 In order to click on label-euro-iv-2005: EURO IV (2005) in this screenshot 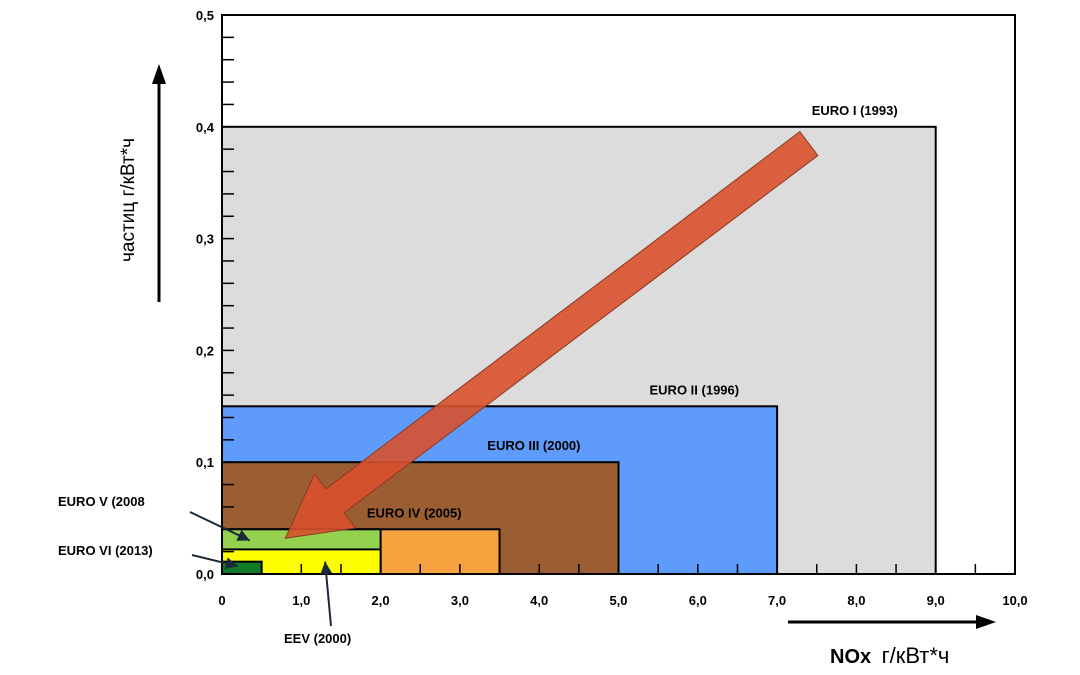, I will do `click(414, 512)`.